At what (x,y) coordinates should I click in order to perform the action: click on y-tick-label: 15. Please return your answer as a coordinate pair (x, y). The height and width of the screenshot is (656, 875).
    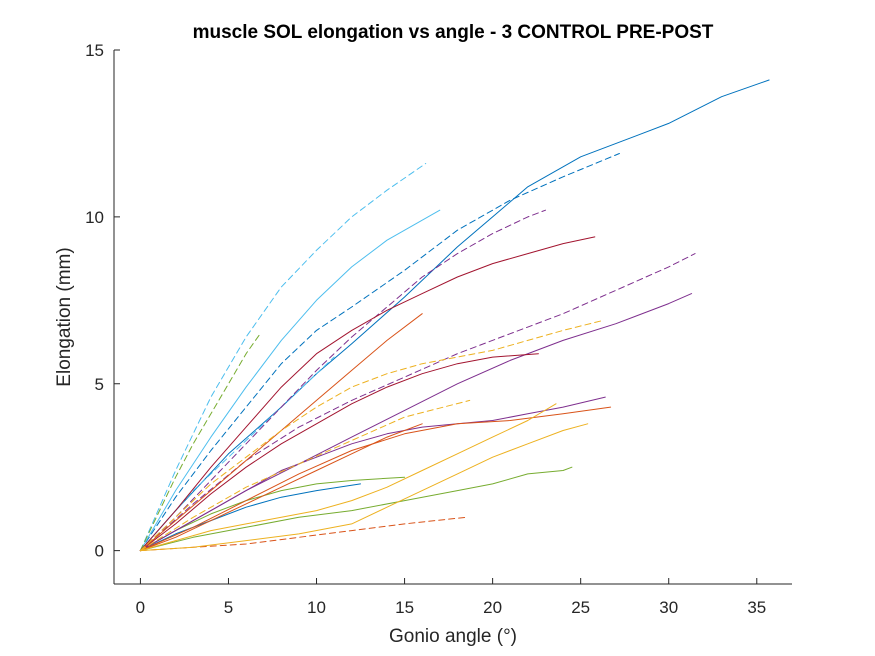
    Looking at the image, I should click on (94, 50).